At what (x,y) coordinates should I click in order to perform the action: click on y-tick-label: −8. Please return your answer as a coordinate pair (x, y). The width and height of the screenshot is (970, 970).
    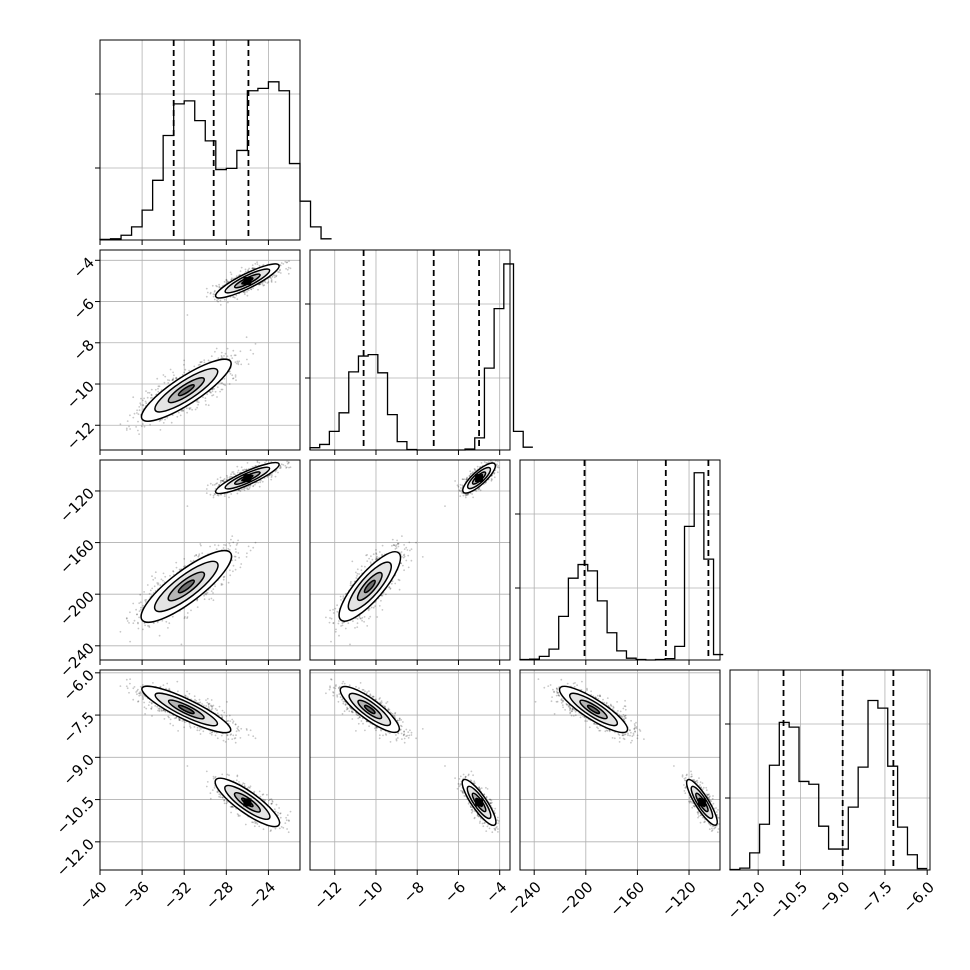
    Looking at the image, I should click on (84, 350).